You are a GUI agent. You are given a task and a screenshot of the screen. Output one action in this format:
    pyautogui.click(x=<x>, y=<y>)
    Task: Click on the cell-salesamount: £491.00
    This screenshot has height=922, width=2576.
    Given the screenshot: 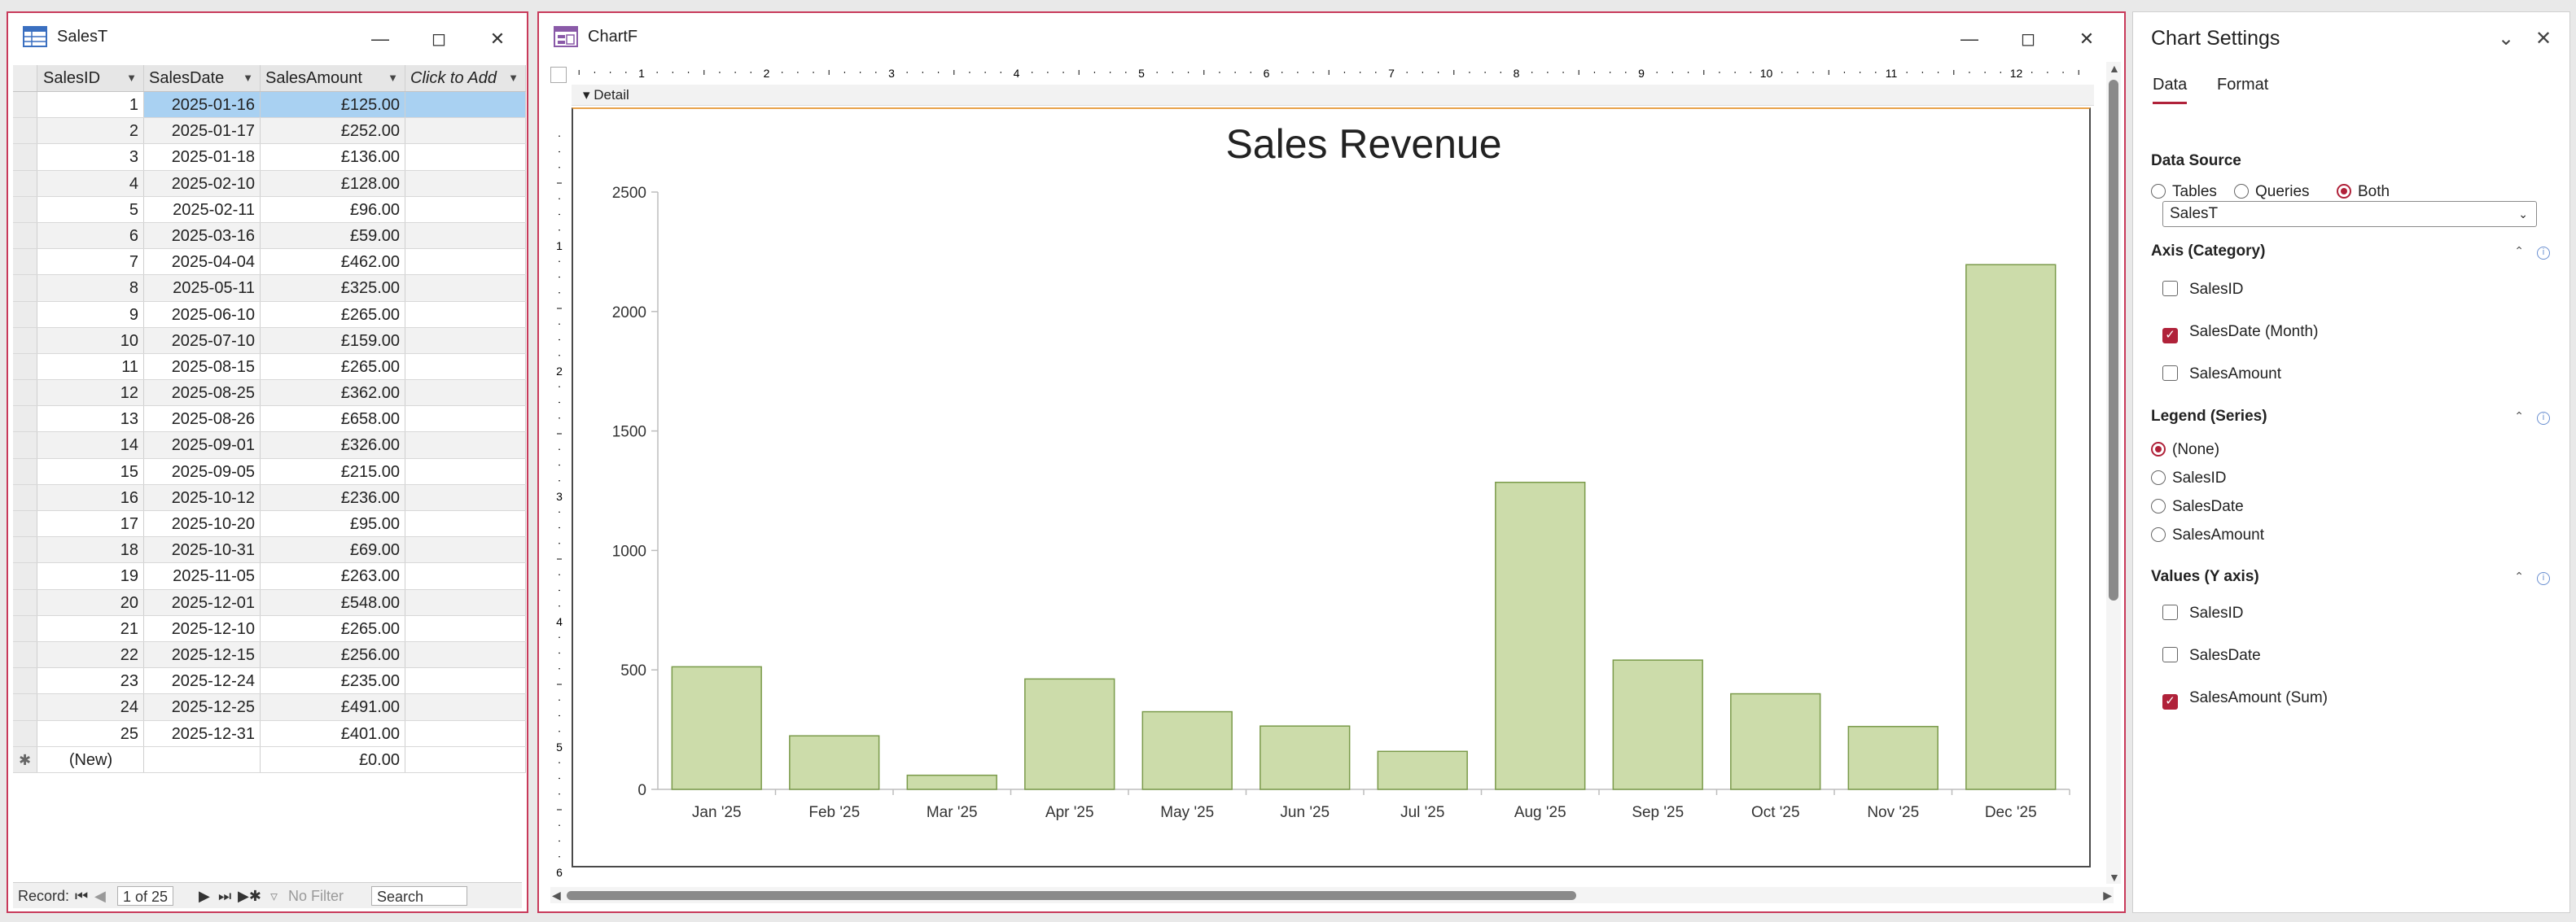 What is the action you would take?
    pyautogui.click(x=333, y=707)
    